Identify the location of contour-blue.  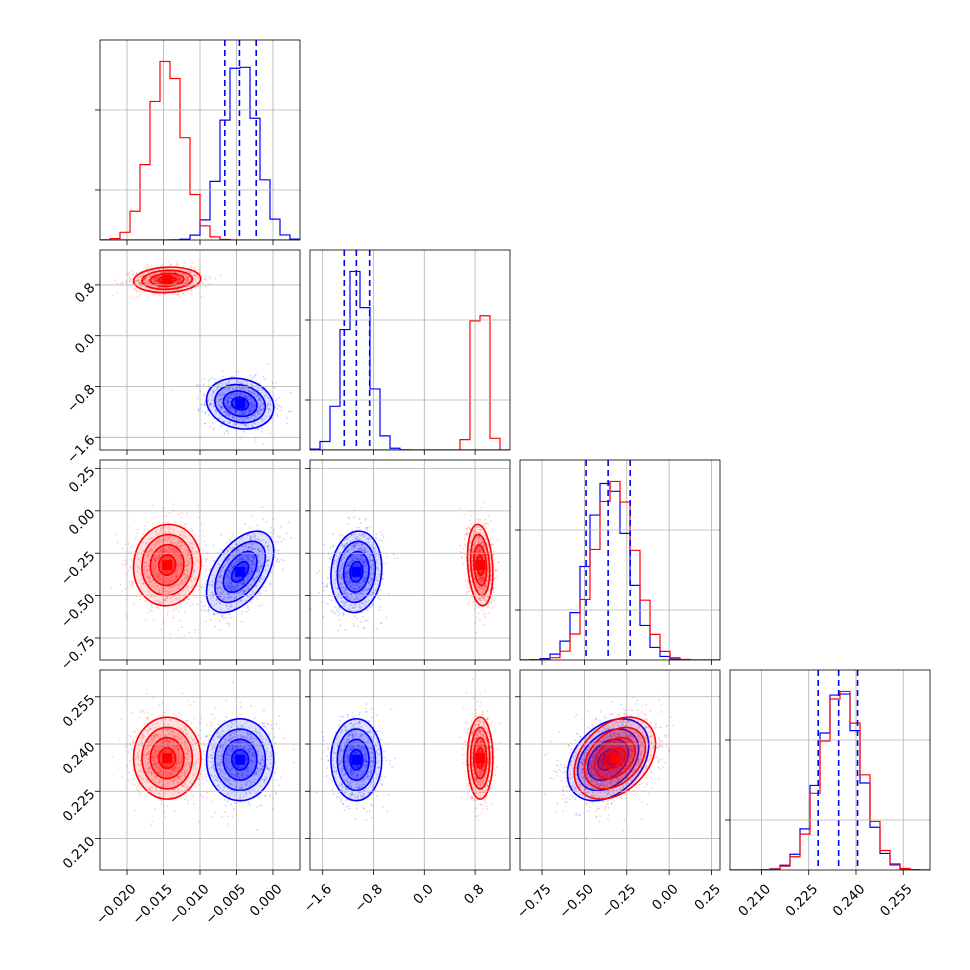
(240, 403).